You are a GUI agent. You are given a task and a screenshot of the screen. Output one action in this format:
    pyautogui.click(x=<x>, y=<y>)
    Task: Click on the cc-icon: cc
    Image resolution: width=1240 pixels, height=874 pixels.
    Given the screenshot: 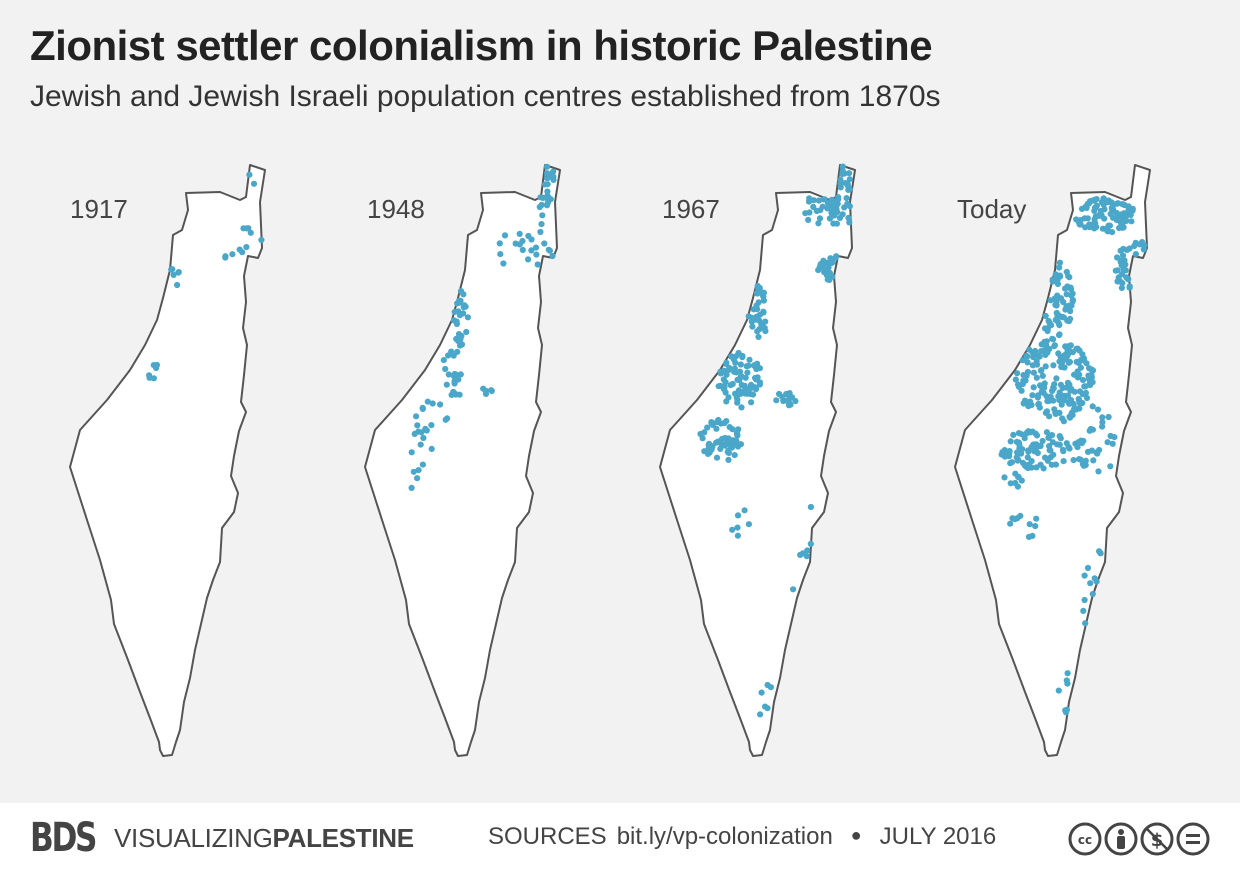 What is the action you would take?
    pyautogui.click(x=1085, y=839)
    